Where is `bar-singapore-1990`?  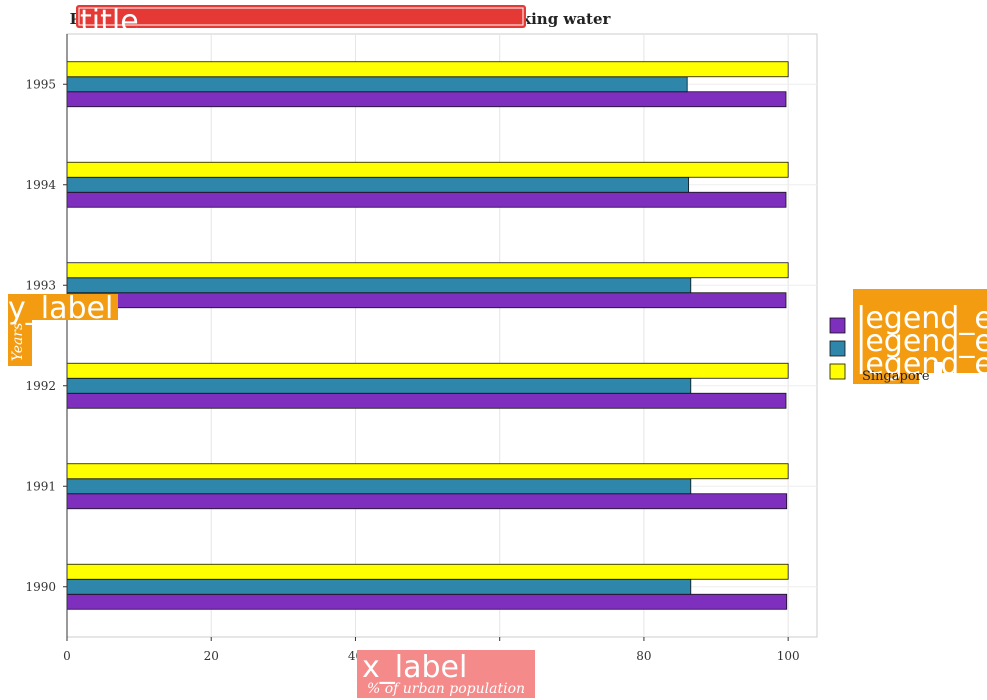 bar-singapore-1990 is located at coordinates (427, 571).